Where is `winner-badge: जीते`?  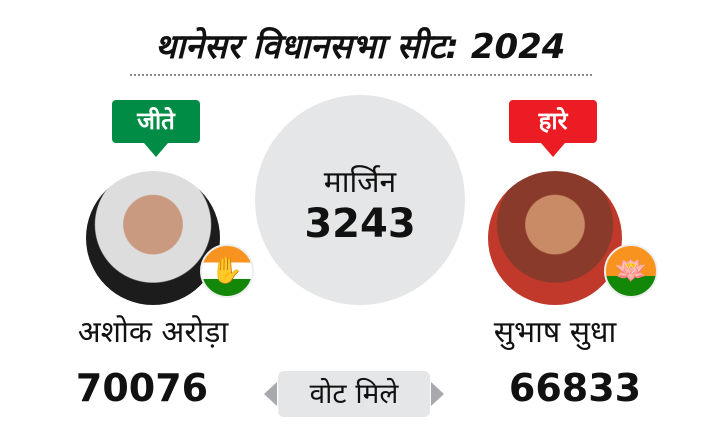 winner-badge: जीते is located at coordinates (156, 128).